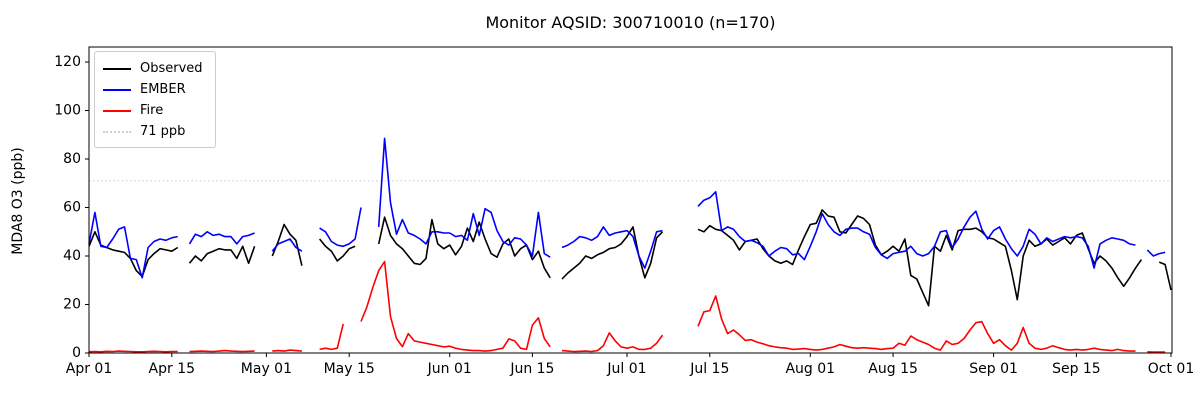  What do you see at coordinates (449, 369) in the screenshot?
I see `x-axis-tick-label: Jun 01` at bounding box center [449, 369].